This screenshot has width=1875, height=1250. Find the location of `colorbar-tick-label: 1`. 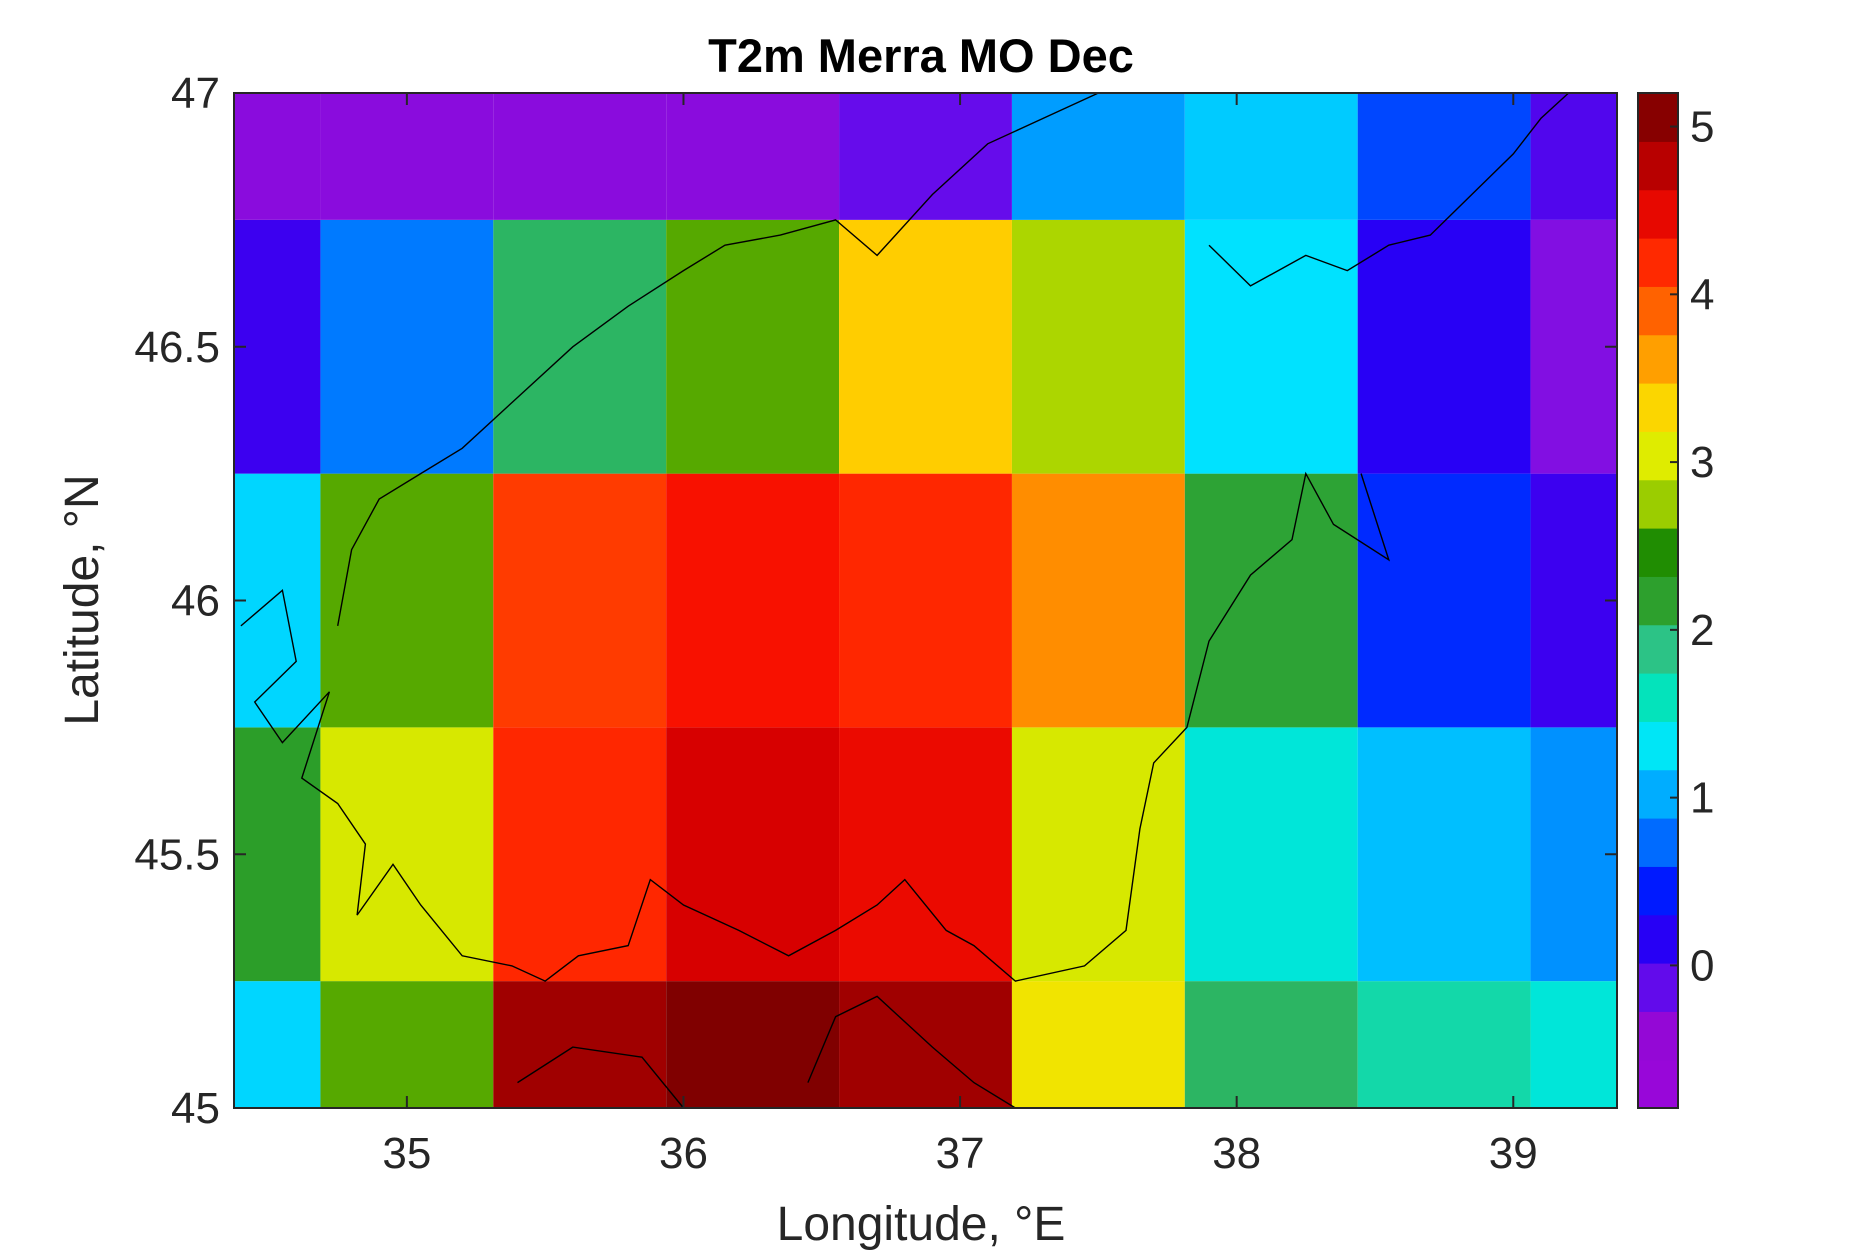

colorbar-tick-label: 1 is located at coordinates (1702, 798).